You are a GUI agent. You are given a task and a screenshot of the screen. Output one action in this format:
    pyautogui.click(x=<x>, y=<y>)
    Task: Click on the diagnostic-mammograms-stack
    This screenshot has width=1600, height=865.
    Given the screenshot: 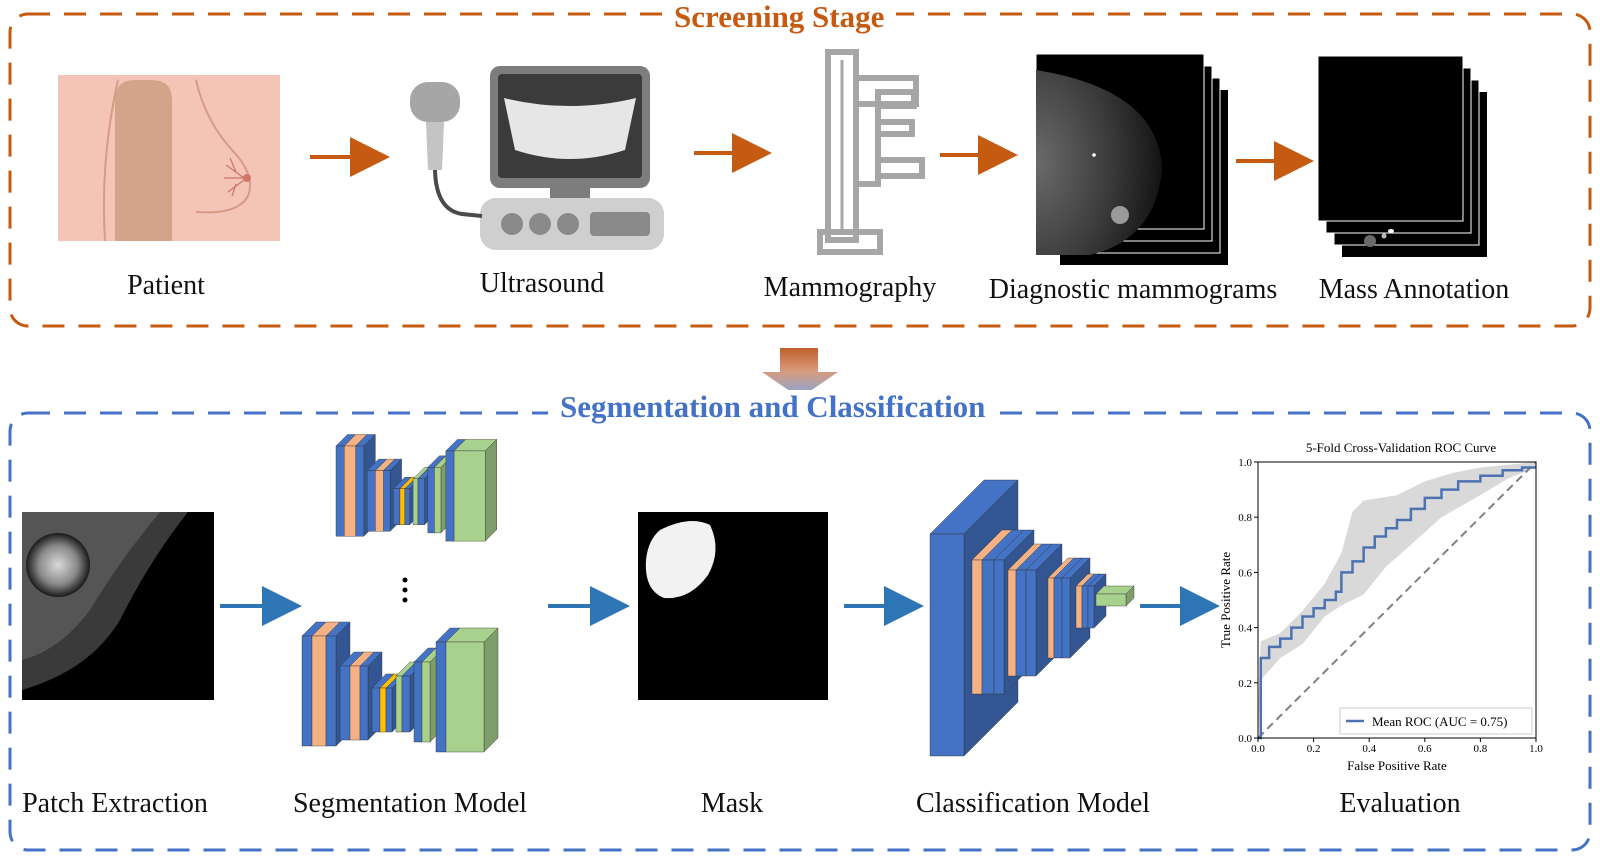 What is the action you would take?
    pyautogui.click(x=1131, y=159)
    